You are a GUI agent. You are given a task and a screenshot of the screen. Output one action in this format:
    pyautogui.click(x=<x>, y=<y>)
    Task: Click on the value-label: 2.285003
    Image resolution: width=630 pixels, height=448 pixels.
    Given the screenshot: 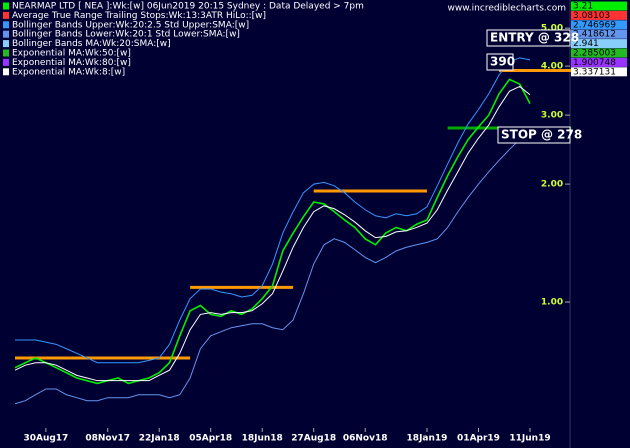 What is the action you would take?
    pyautogui.click(x=594, y=54)
    